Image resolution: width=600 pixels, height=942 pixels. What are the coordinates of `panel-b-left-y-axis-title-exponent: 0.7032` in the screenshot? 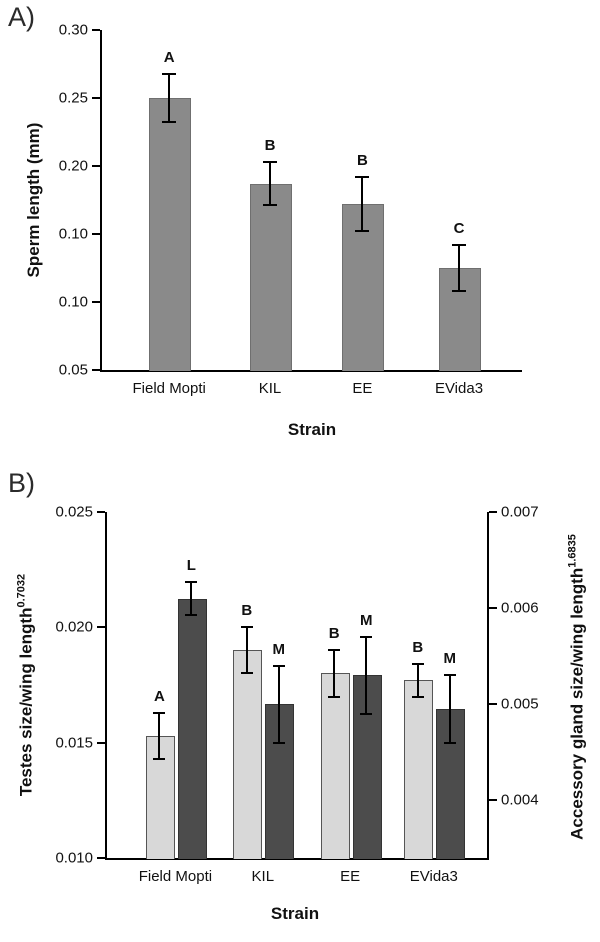 It's located at (21, 590).